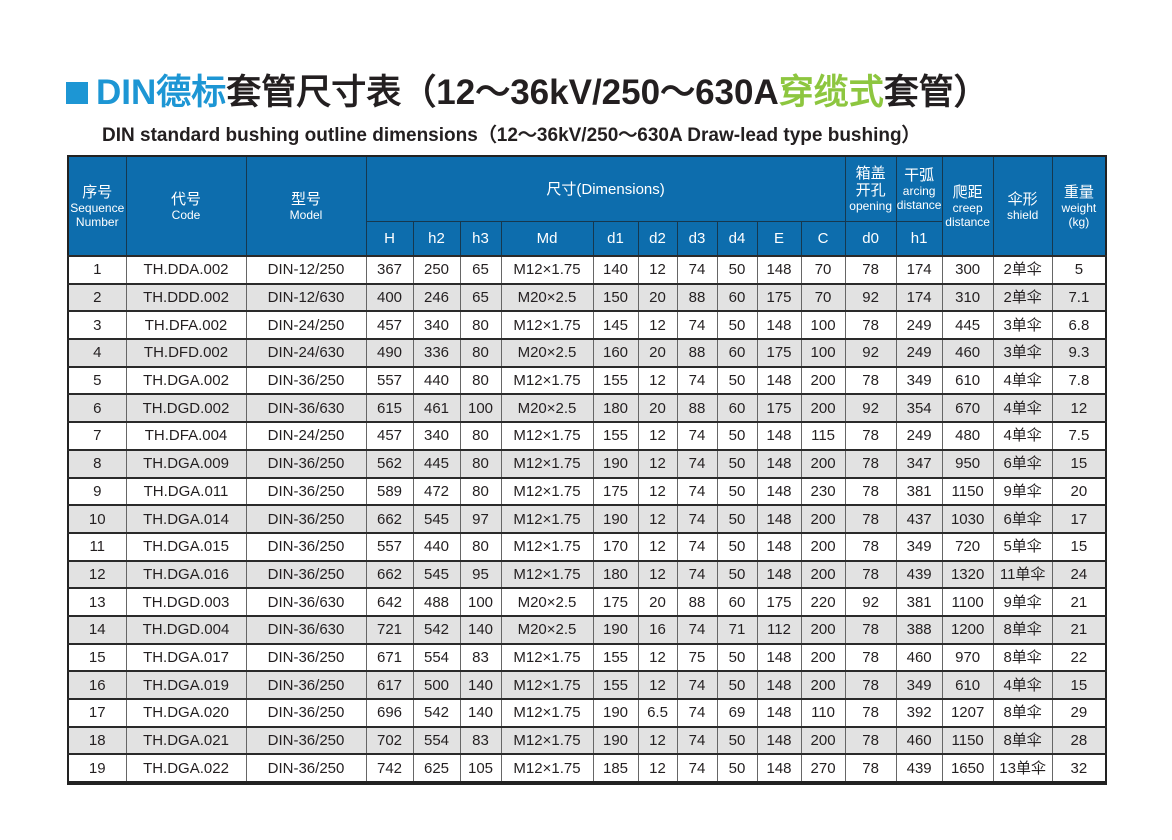 Image resolution: width=1172 pixels, height=840 pixels. What do you see at coordinates (1022, 685) in the screenshot?
I see `table-cell: 4单伞` at bounding box center [1022, 685].